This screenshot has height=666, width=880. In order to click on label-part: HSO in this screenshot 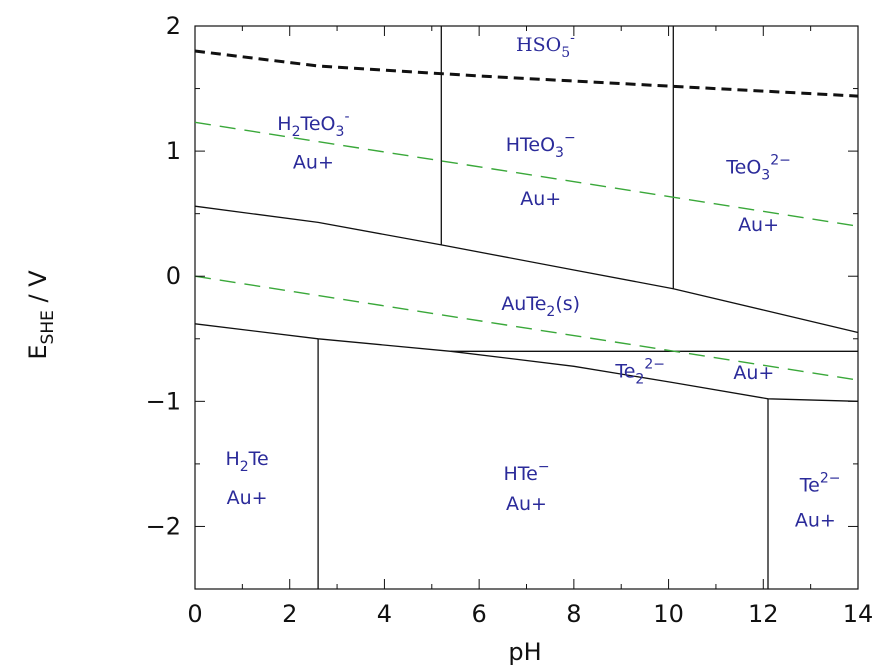, I will do `click(538, 45)`.